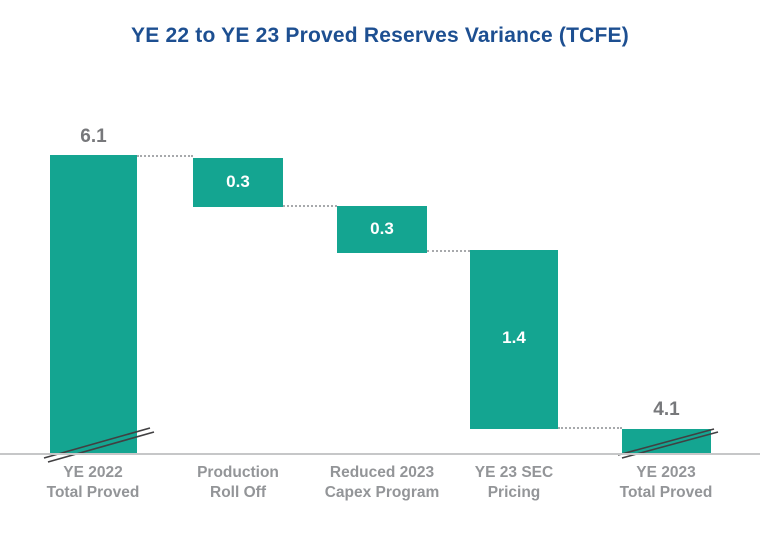  I want to click on category-label-line2: Pricing, so click(514, 493).